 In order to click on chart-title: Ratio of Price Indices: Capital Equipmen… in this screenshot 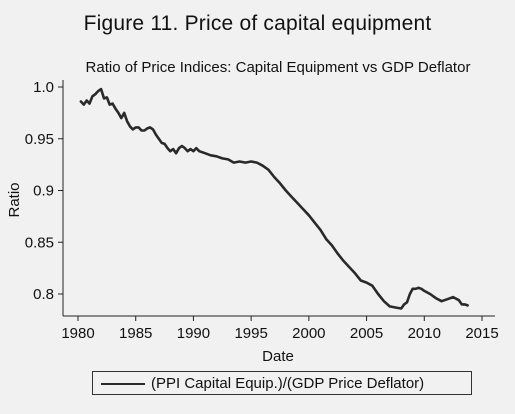, I will do `click(278, 67)`.